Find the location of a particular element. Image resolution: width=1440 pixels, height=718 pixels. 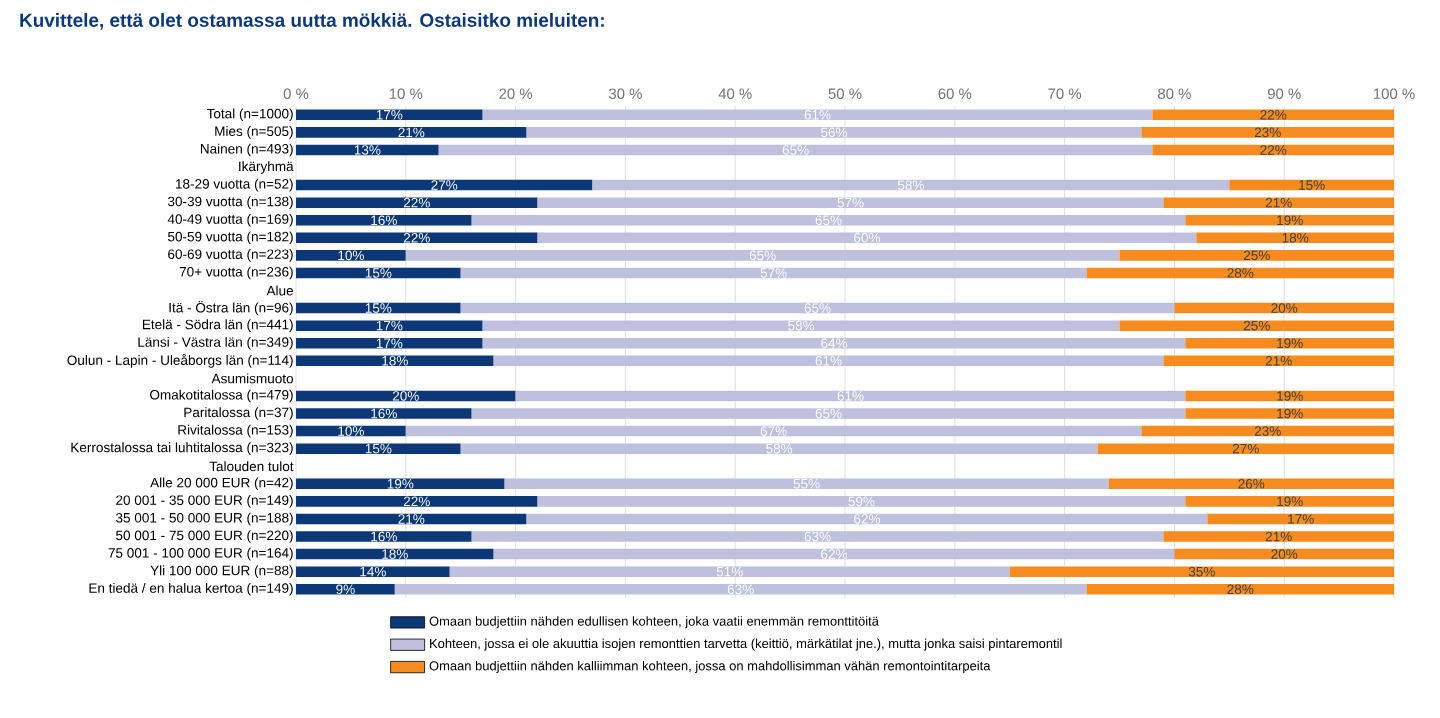

chart-title: Kuvittele, että olet ostamassa uutta mökkiä. Ostaisitko mieluiten: is located at coordinates (312, 21).